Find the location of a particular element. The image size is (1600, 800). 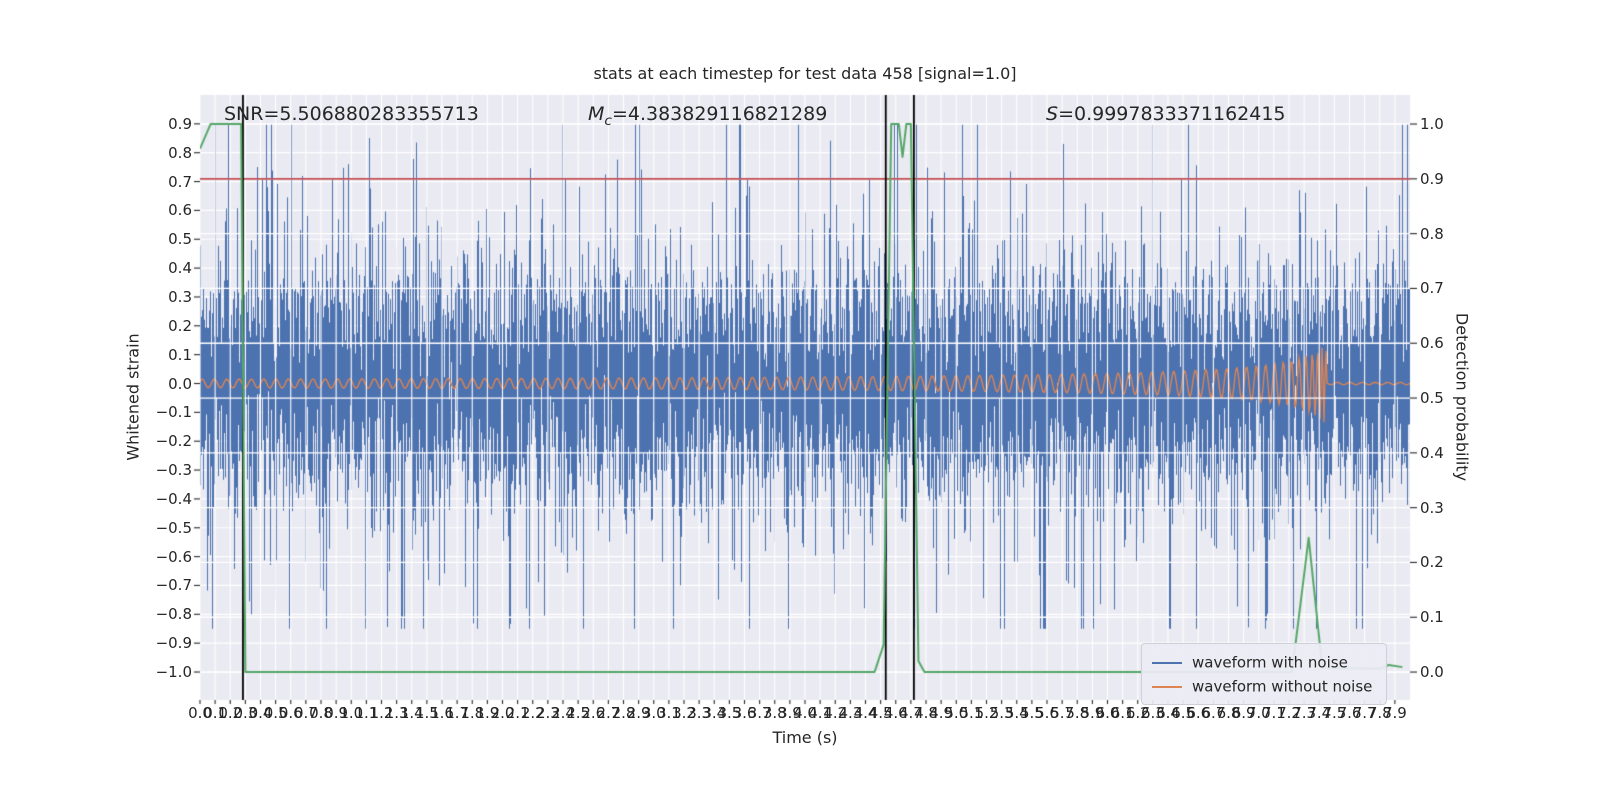

x-tick-label: 6.7 is located at coordinates (1213, 713).